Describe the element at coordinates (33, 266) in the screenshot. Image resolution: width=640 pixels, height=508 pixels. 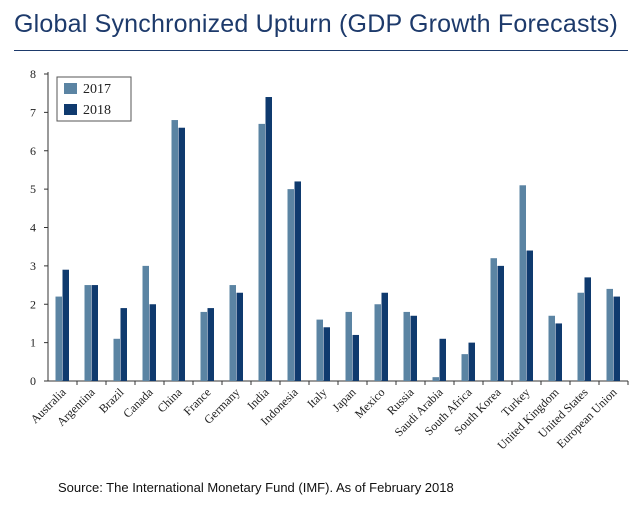
I see `y-tick-label: 3` at that location.